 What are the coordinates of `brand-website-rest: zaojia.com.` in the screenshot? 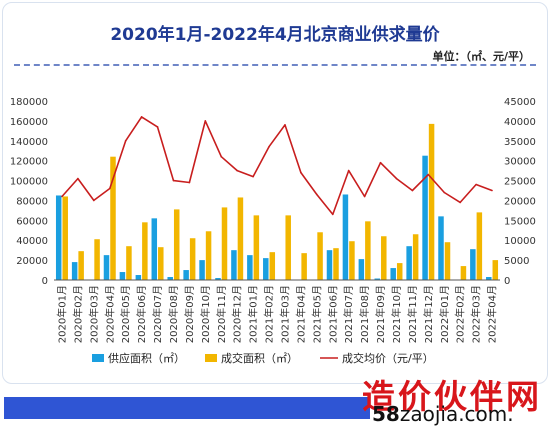 It's located at (456, 414).